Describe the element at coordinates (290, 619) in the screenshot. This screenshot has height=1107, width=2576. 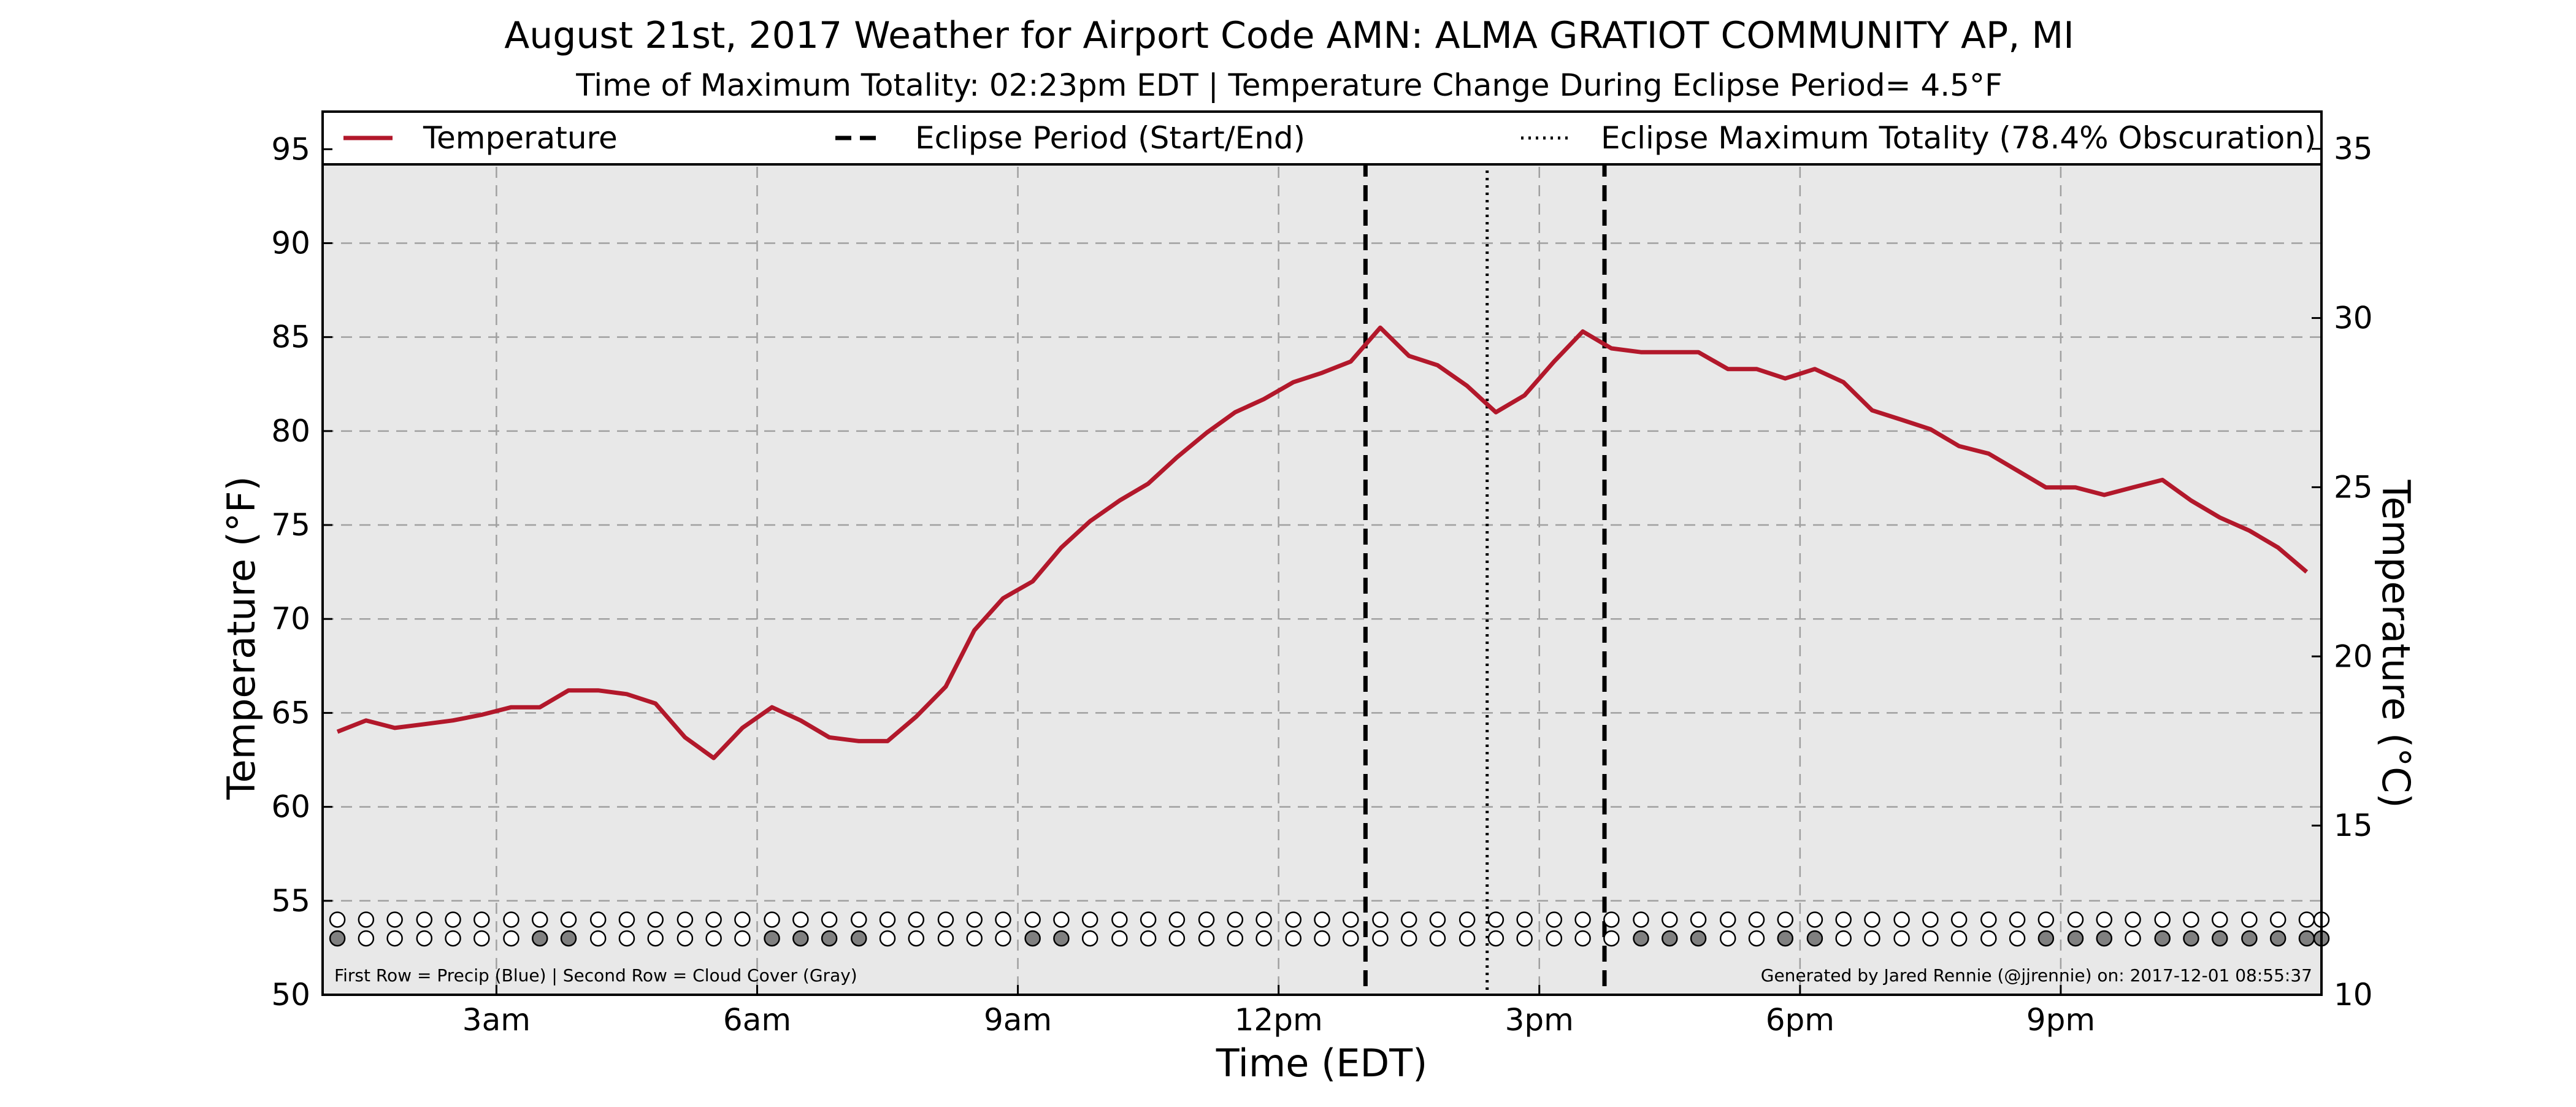
I see `y-tick-label: 70` at that location.